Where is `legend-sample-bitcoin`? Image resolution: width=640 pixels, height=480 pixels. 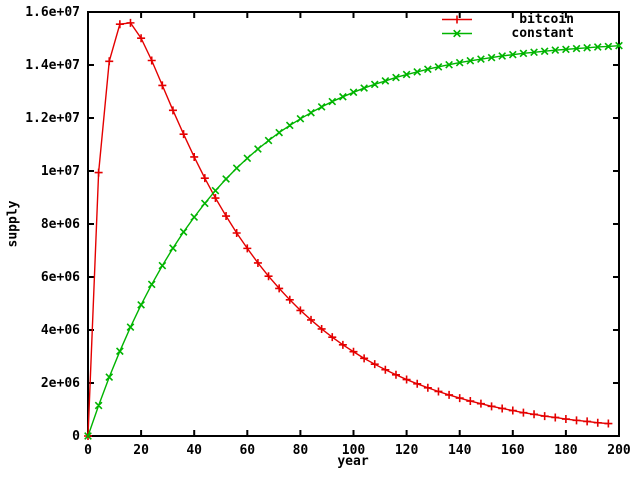
legend-sample-bitcoin is located at coordinates (457, 19).